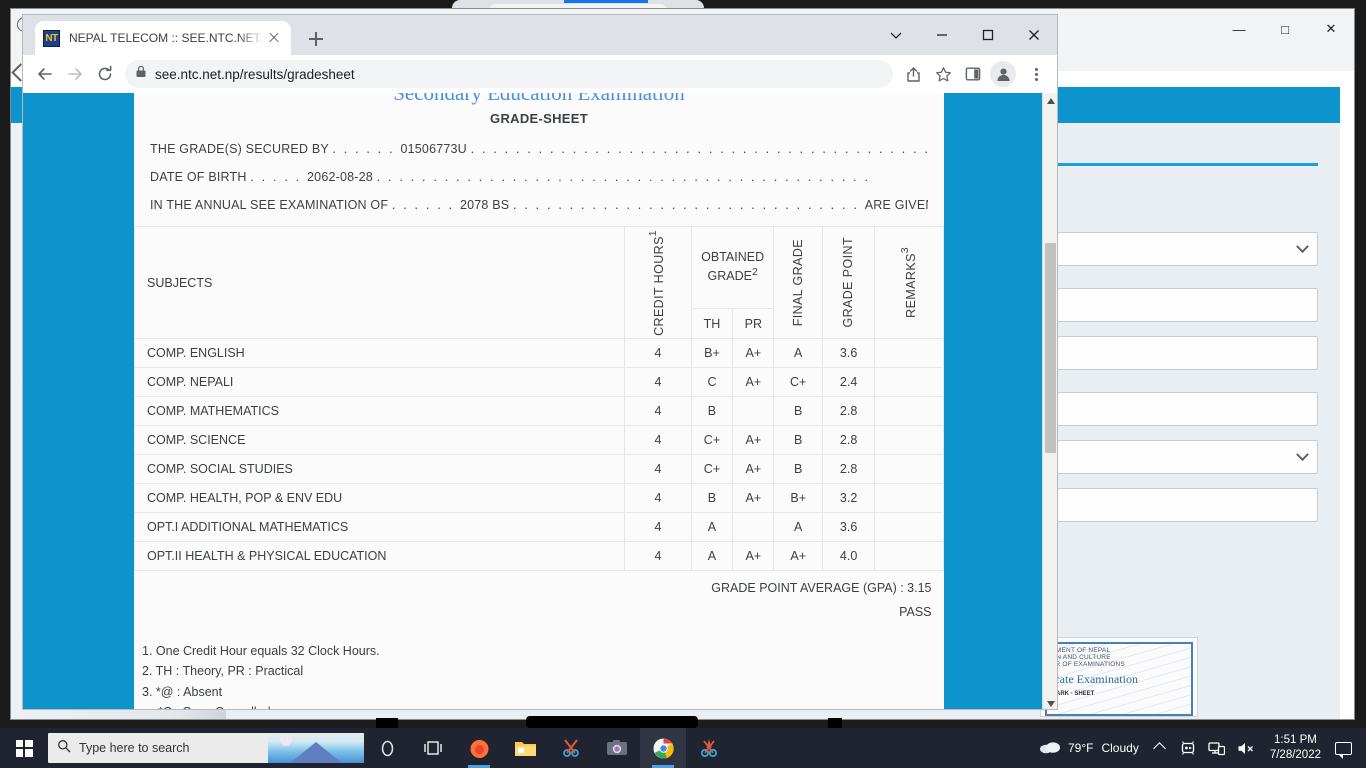  What do you see at coordinates (683, 722) in the screenshot?
I see `desktop-strip` at bounding box center [683, 722].